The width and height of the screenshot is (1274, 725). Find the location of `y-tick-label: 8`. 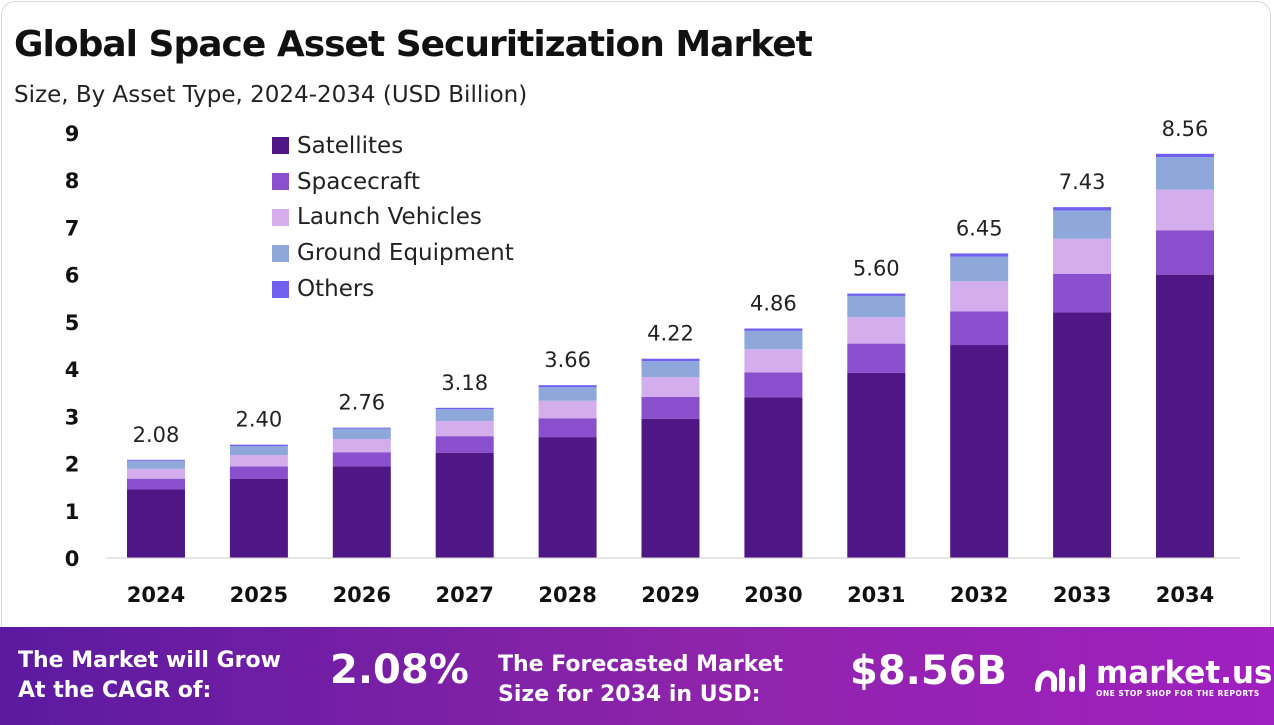

y-tick-label: 8 is located at coordinates (72, 181).